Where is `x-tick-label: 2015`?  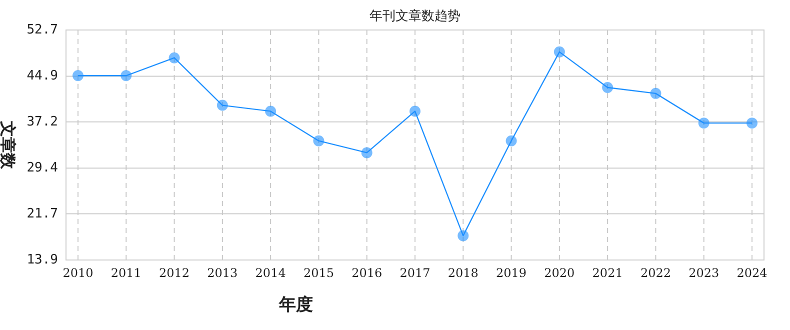 x-tick-label: 2015 is located at coordinates (318, 273).